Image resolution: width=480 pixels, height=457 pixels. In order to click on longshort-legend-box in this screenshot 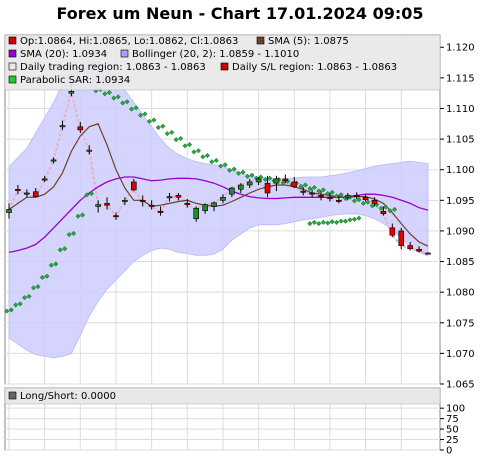, I will do `click(222, 396)`.